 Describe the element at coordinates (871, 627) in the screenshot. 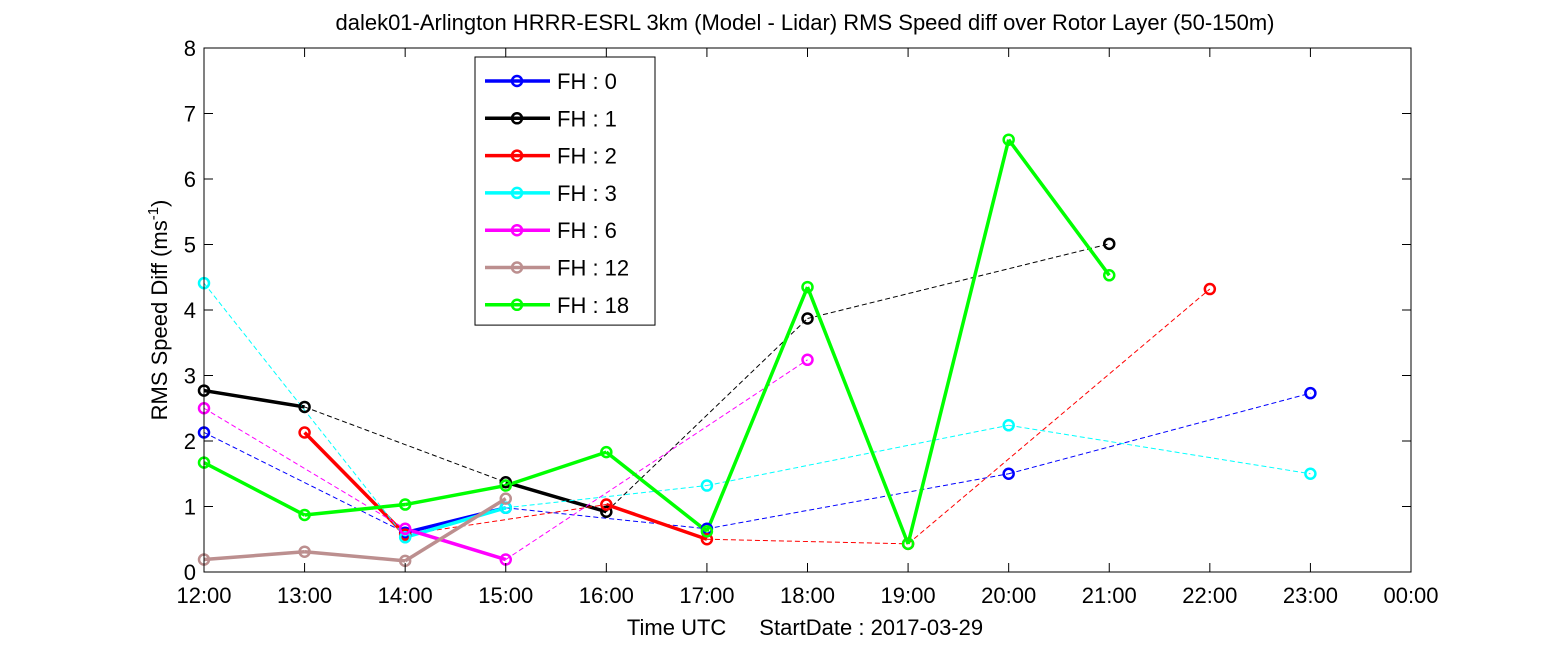

I see `x-axis-label-date: StartDate : 2017-03-29` at that location.